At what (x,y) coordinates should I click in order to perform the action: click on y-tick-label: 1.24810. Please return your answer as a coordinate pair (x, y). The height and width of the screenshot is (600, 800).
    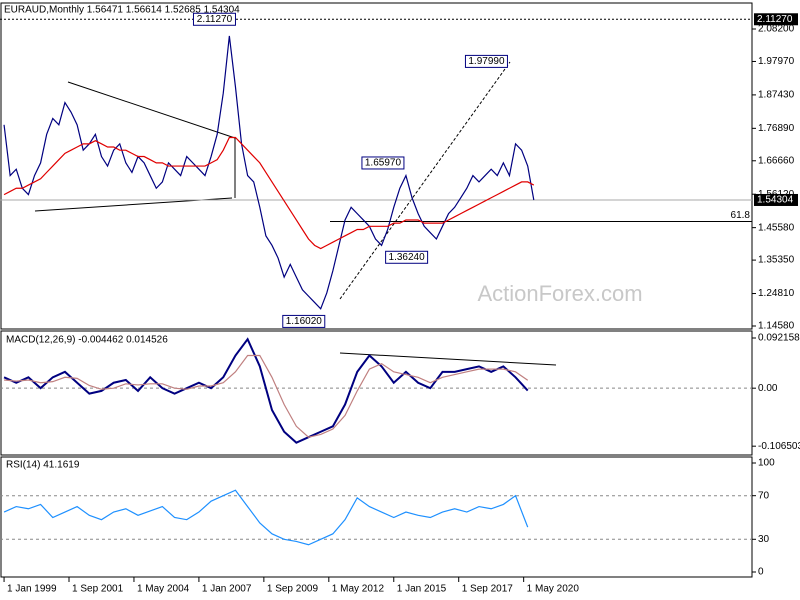
    Looking at the image, I should click on (776, 293).